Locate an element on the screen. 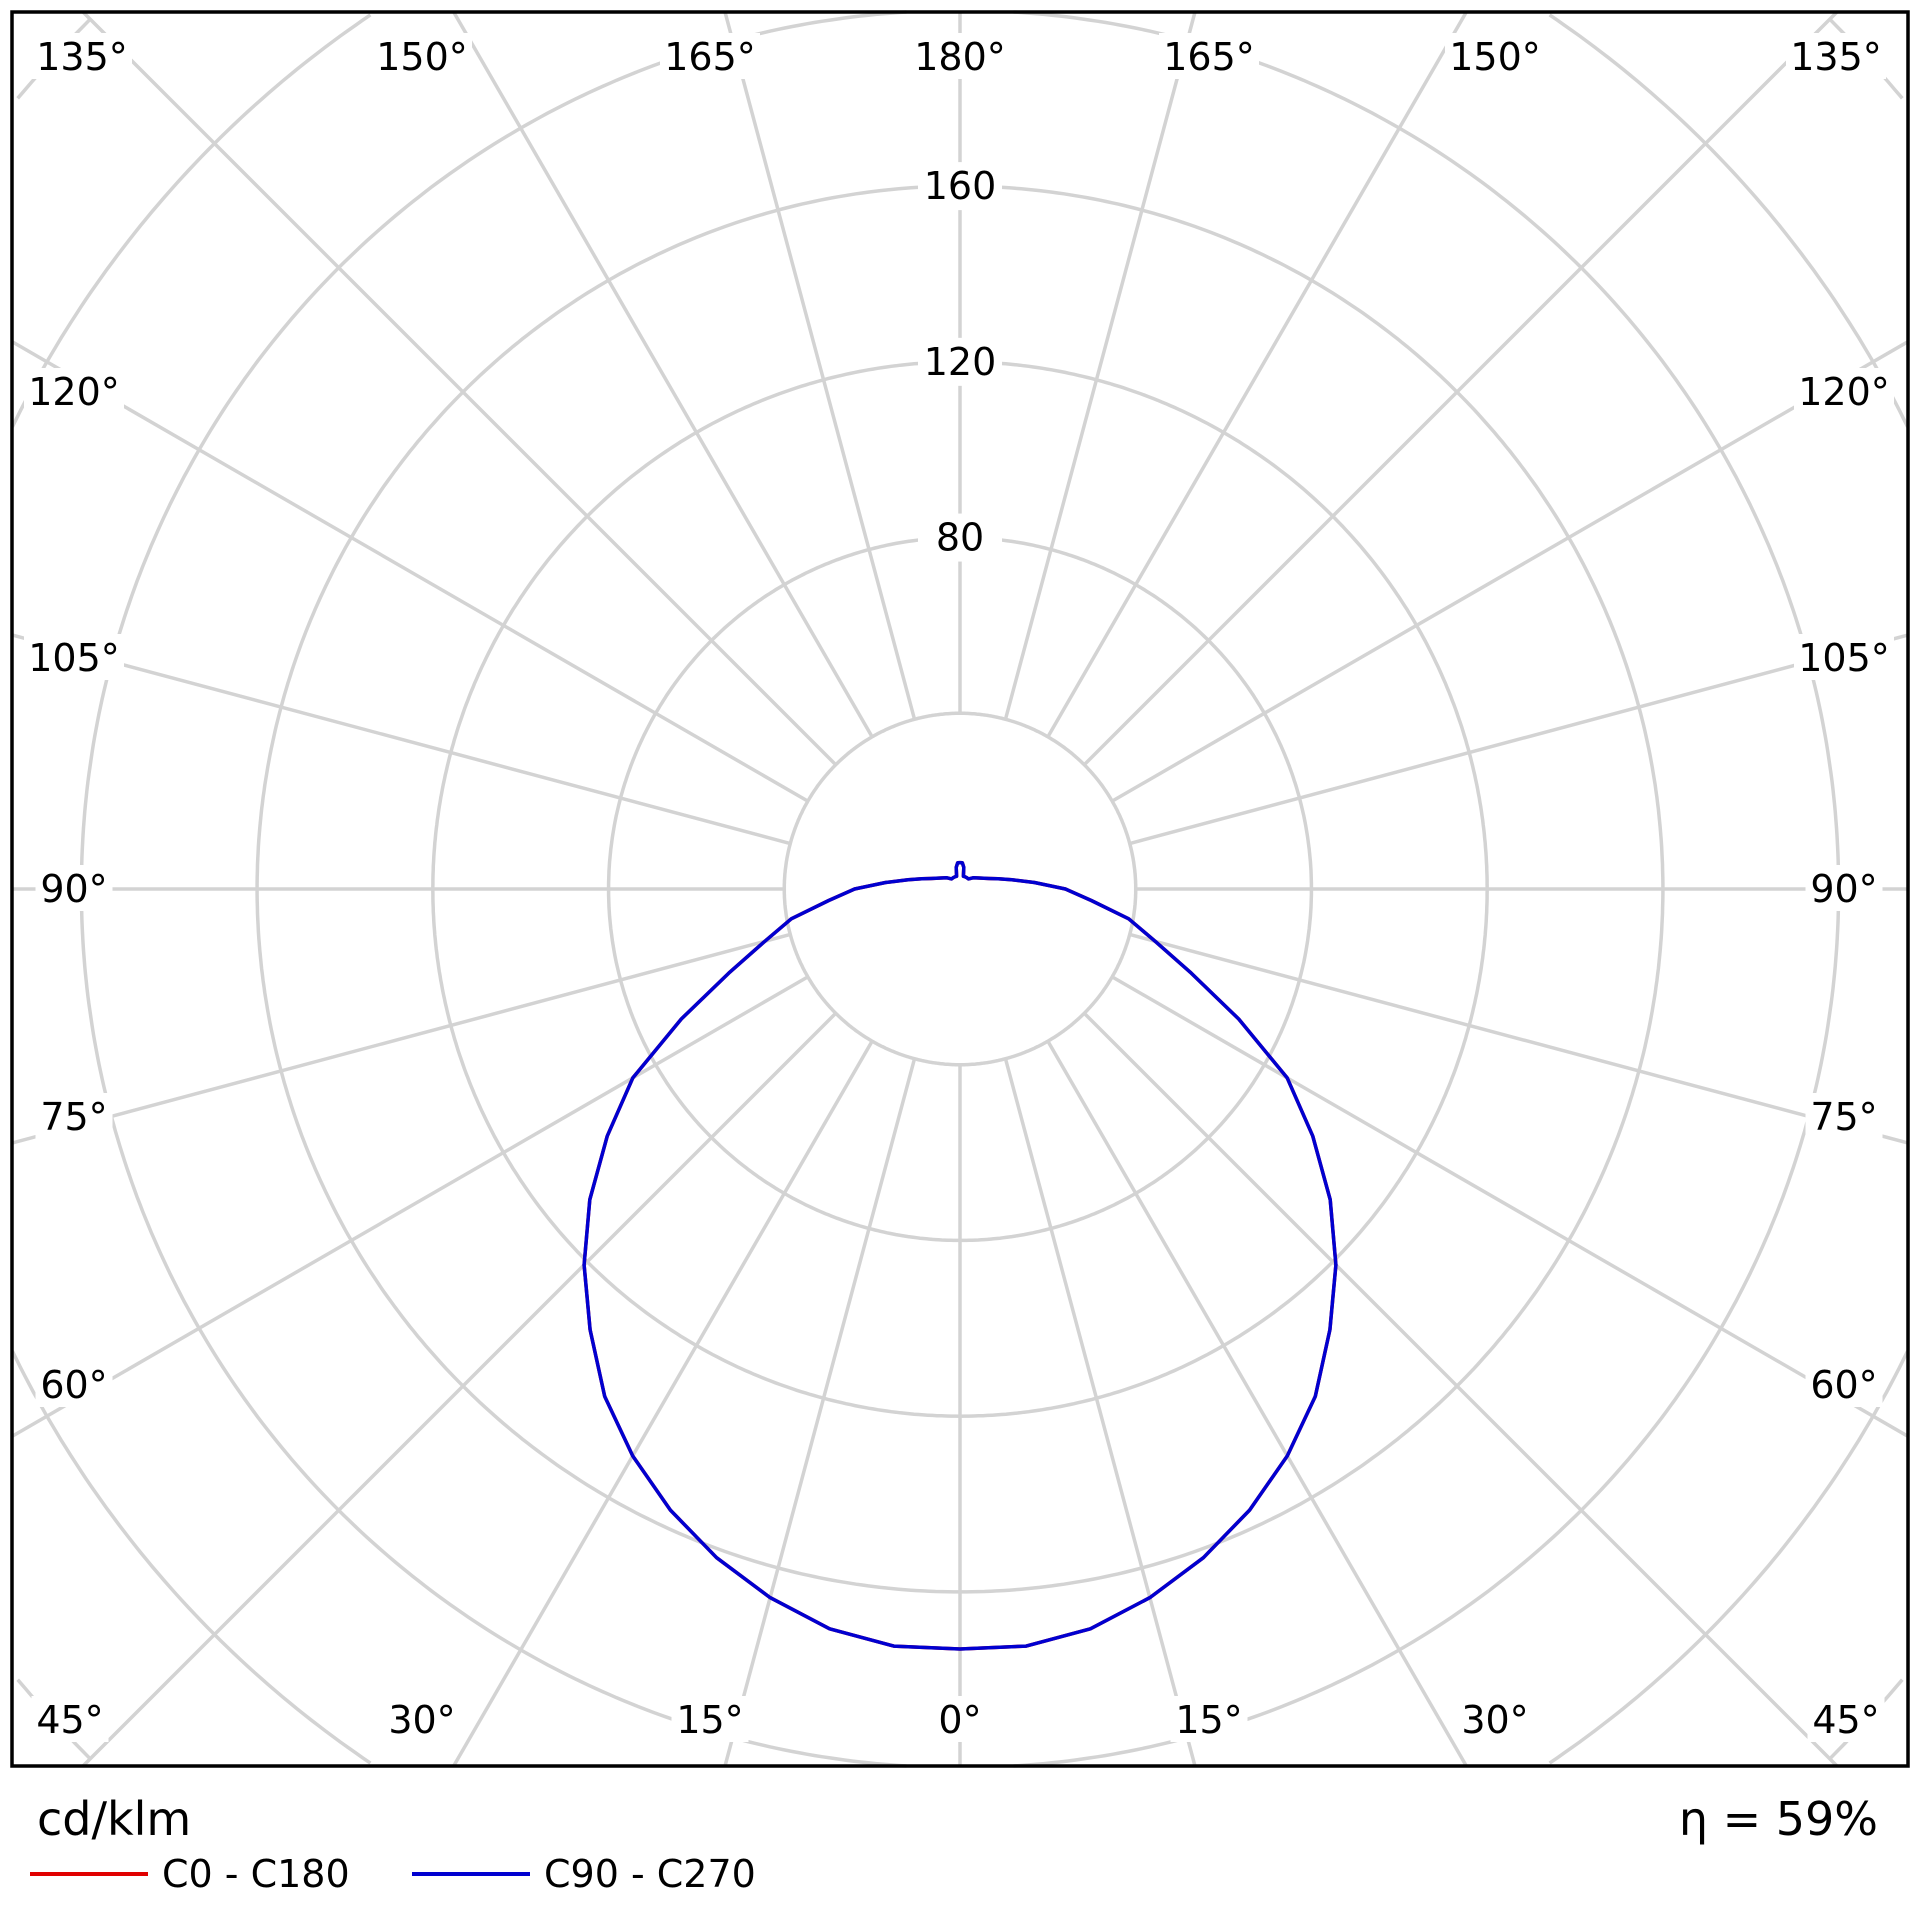 This screenshot has width=1920, height=1920. angle-label-left: 90° is located at coordinates (73, 889).